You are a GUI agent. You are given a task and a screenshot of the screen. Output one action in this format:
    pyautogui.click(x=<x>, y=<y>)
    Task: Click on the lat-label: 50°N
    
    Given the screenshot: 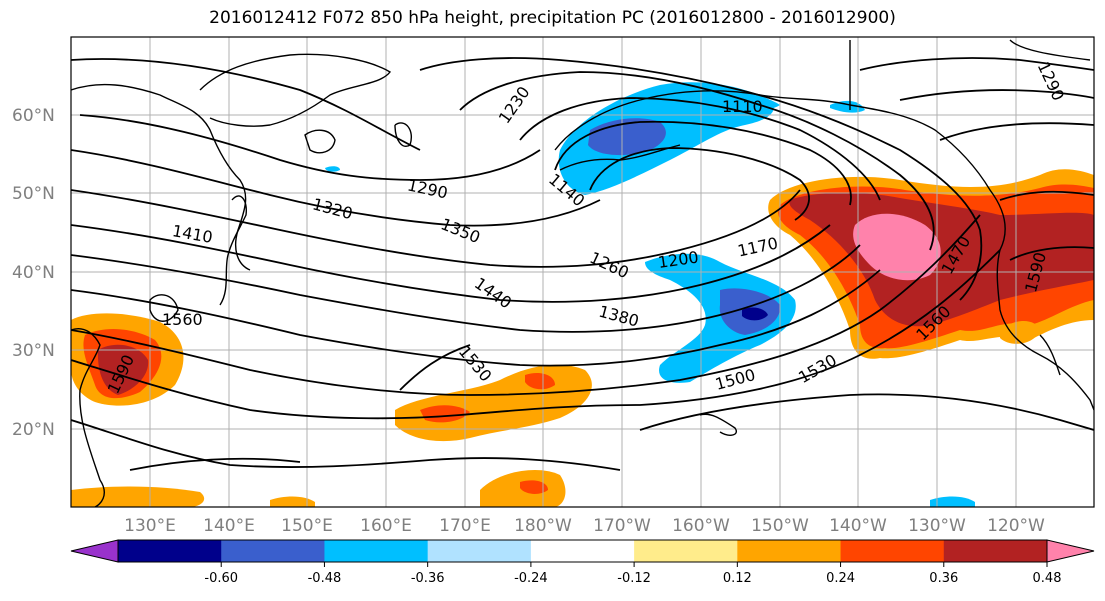 What is the action you would take?
    pyautogui.click(x=33, y=194)
    